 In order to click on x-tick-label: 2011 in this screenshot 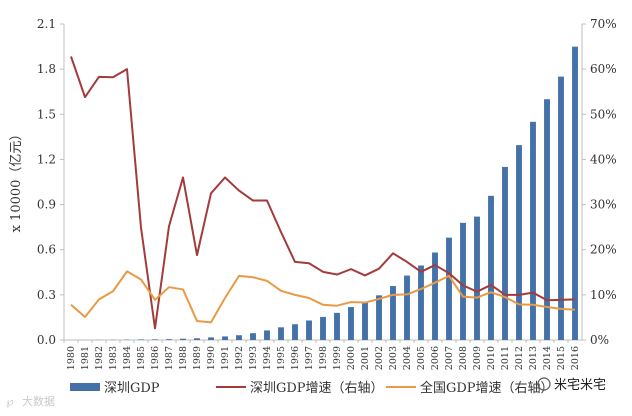, I will do `click(505, 358)`.